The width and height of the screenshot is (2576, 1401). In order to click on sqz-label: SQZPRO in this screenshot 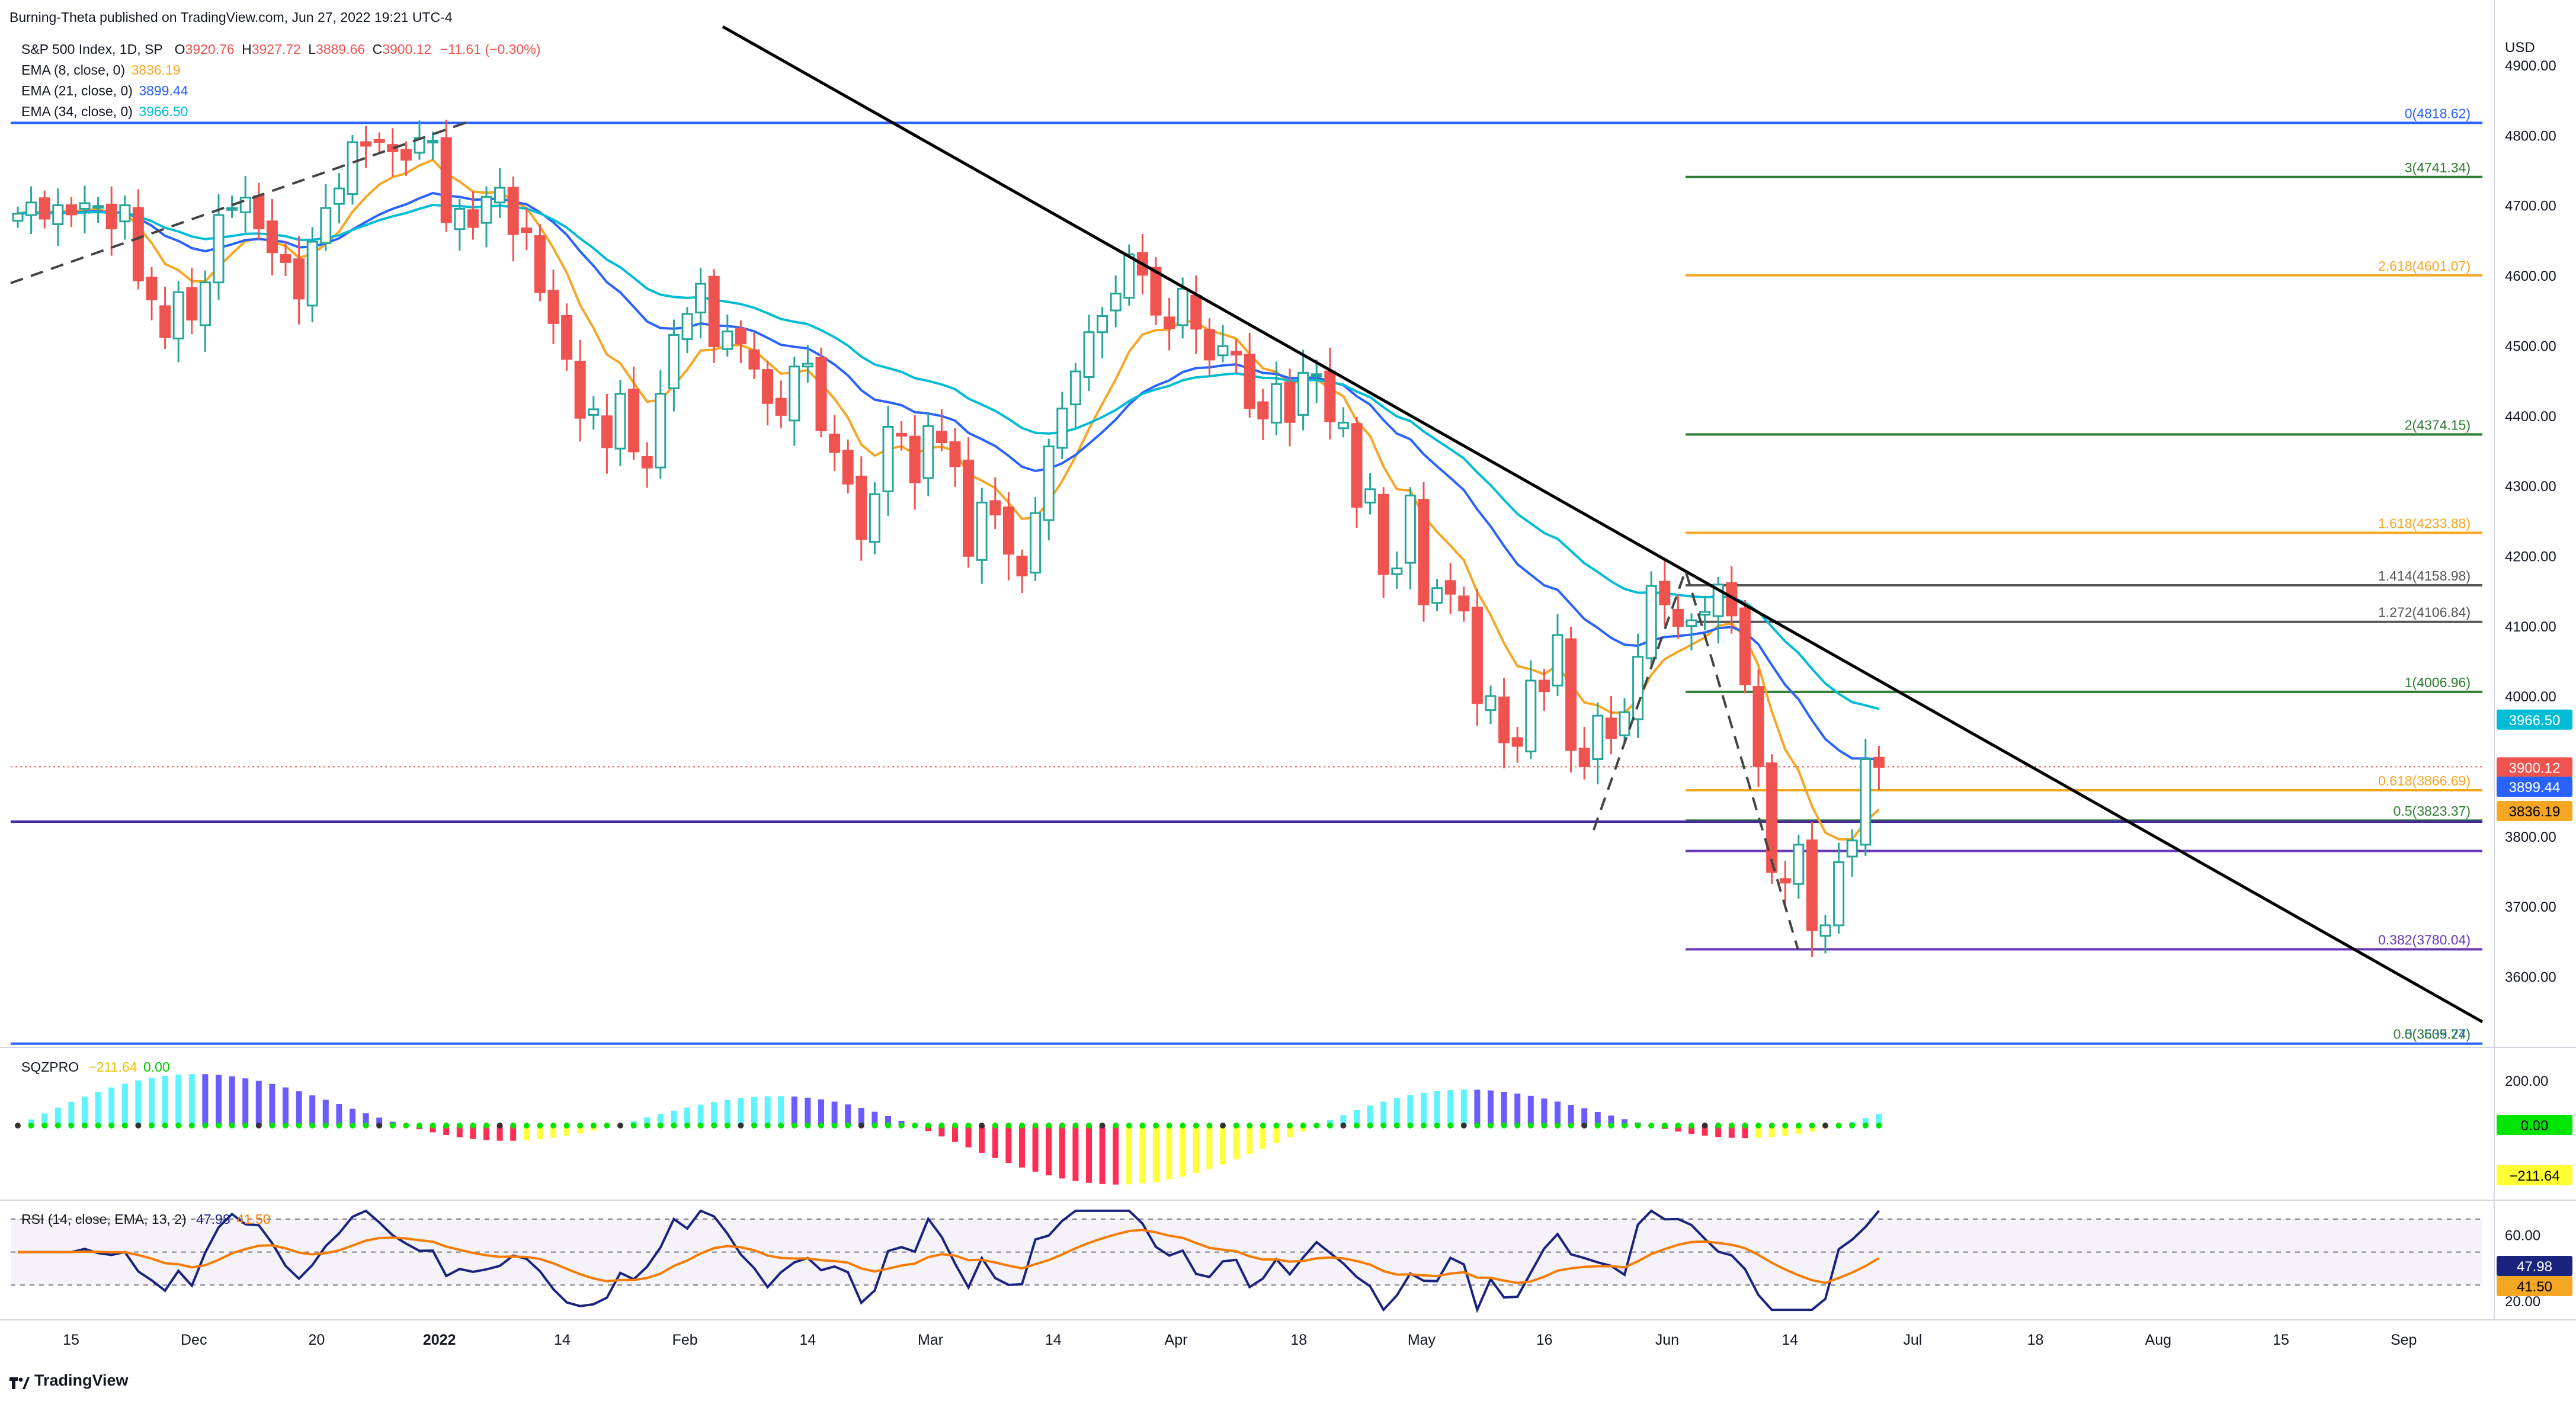, I will do `click(50, 1067)`.